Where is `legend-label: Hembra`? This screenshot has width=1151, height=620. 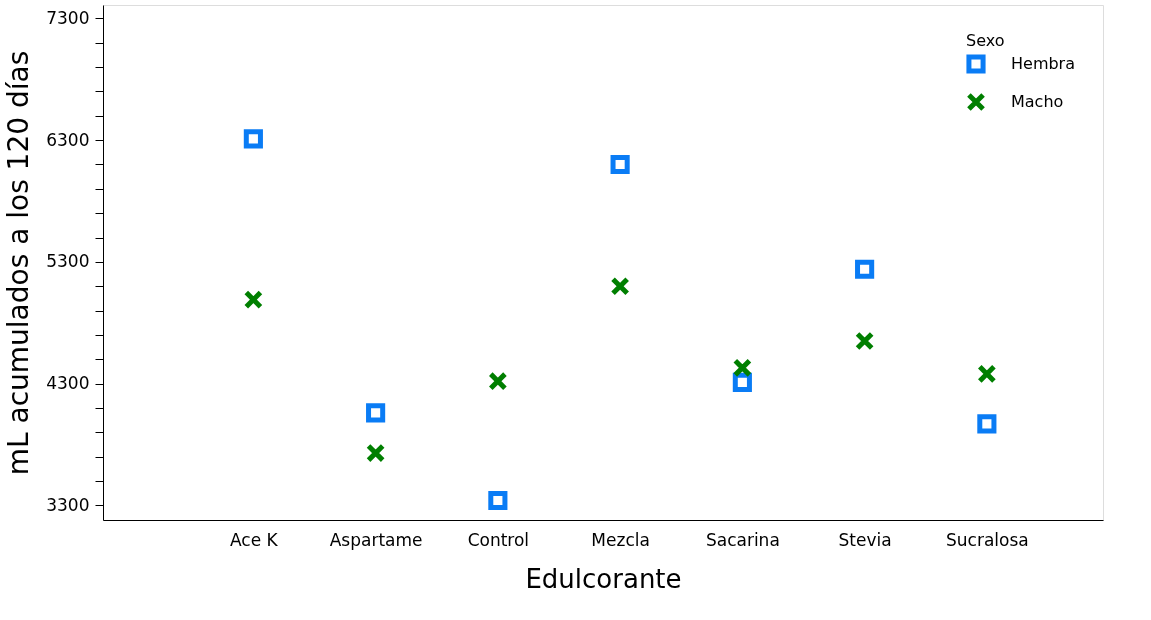 legend-label: Hembra is located at coordinates (1043, 63).